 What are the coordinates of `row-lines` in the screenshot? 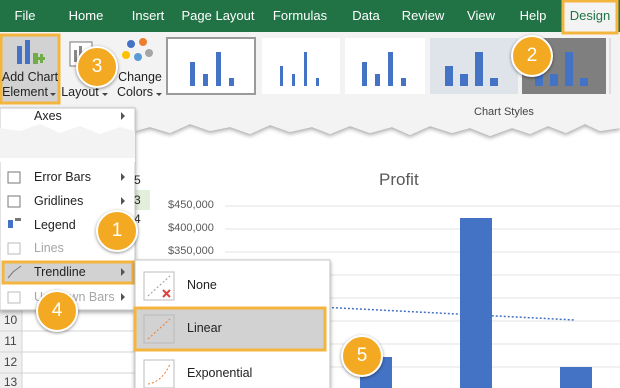 It's located at (67, 349).